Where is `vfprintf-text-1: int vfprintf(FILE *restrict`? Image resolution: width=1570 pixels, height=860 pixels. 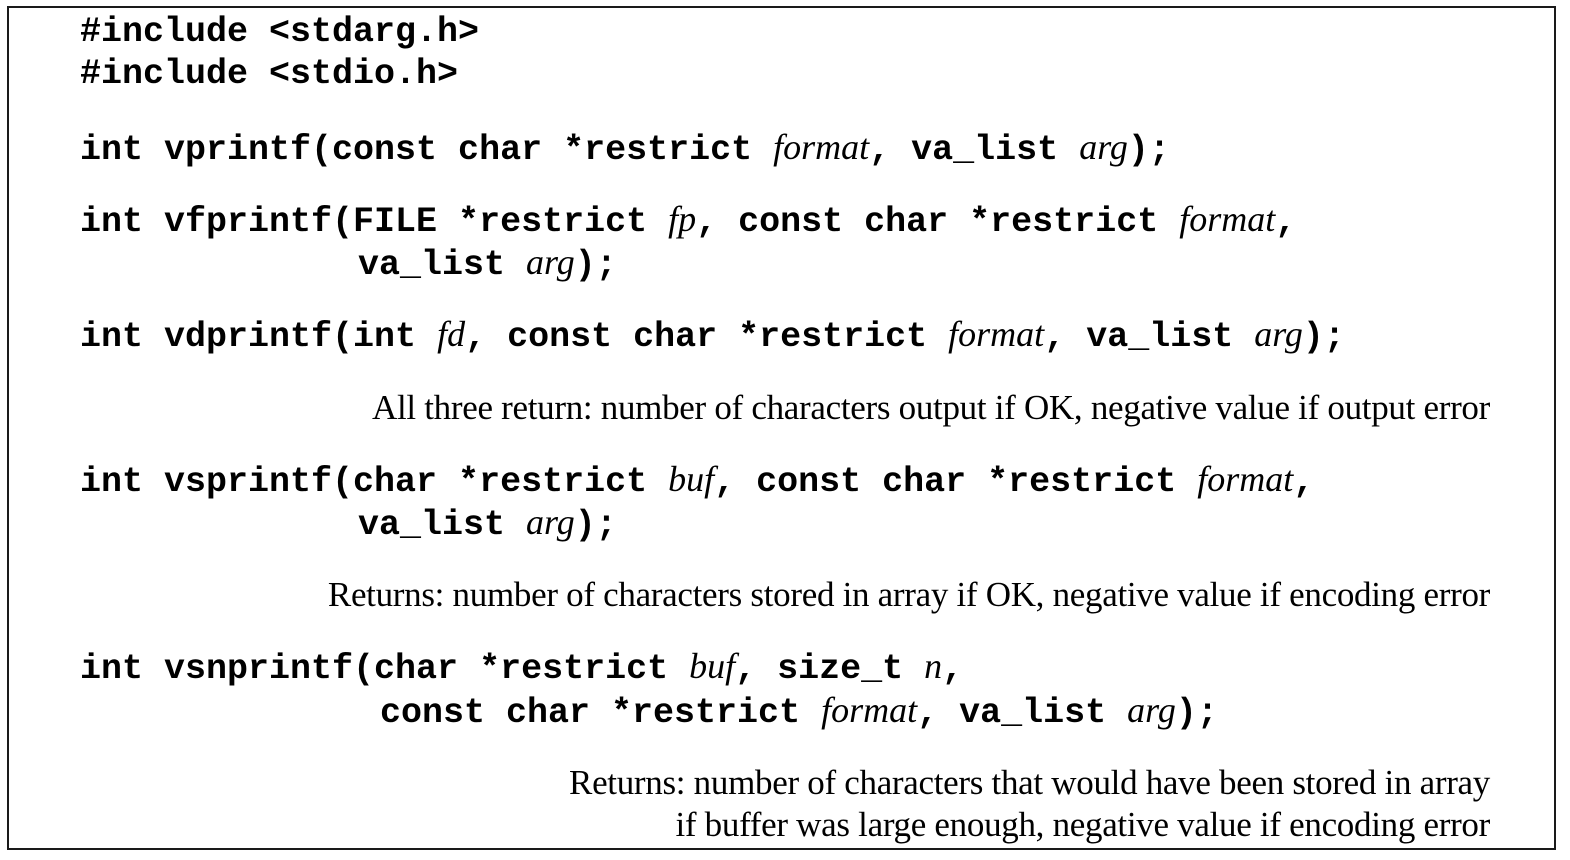 vfprintf-text-1: int vfprintf(FILE *restrict is located at coordinates (374, 222).